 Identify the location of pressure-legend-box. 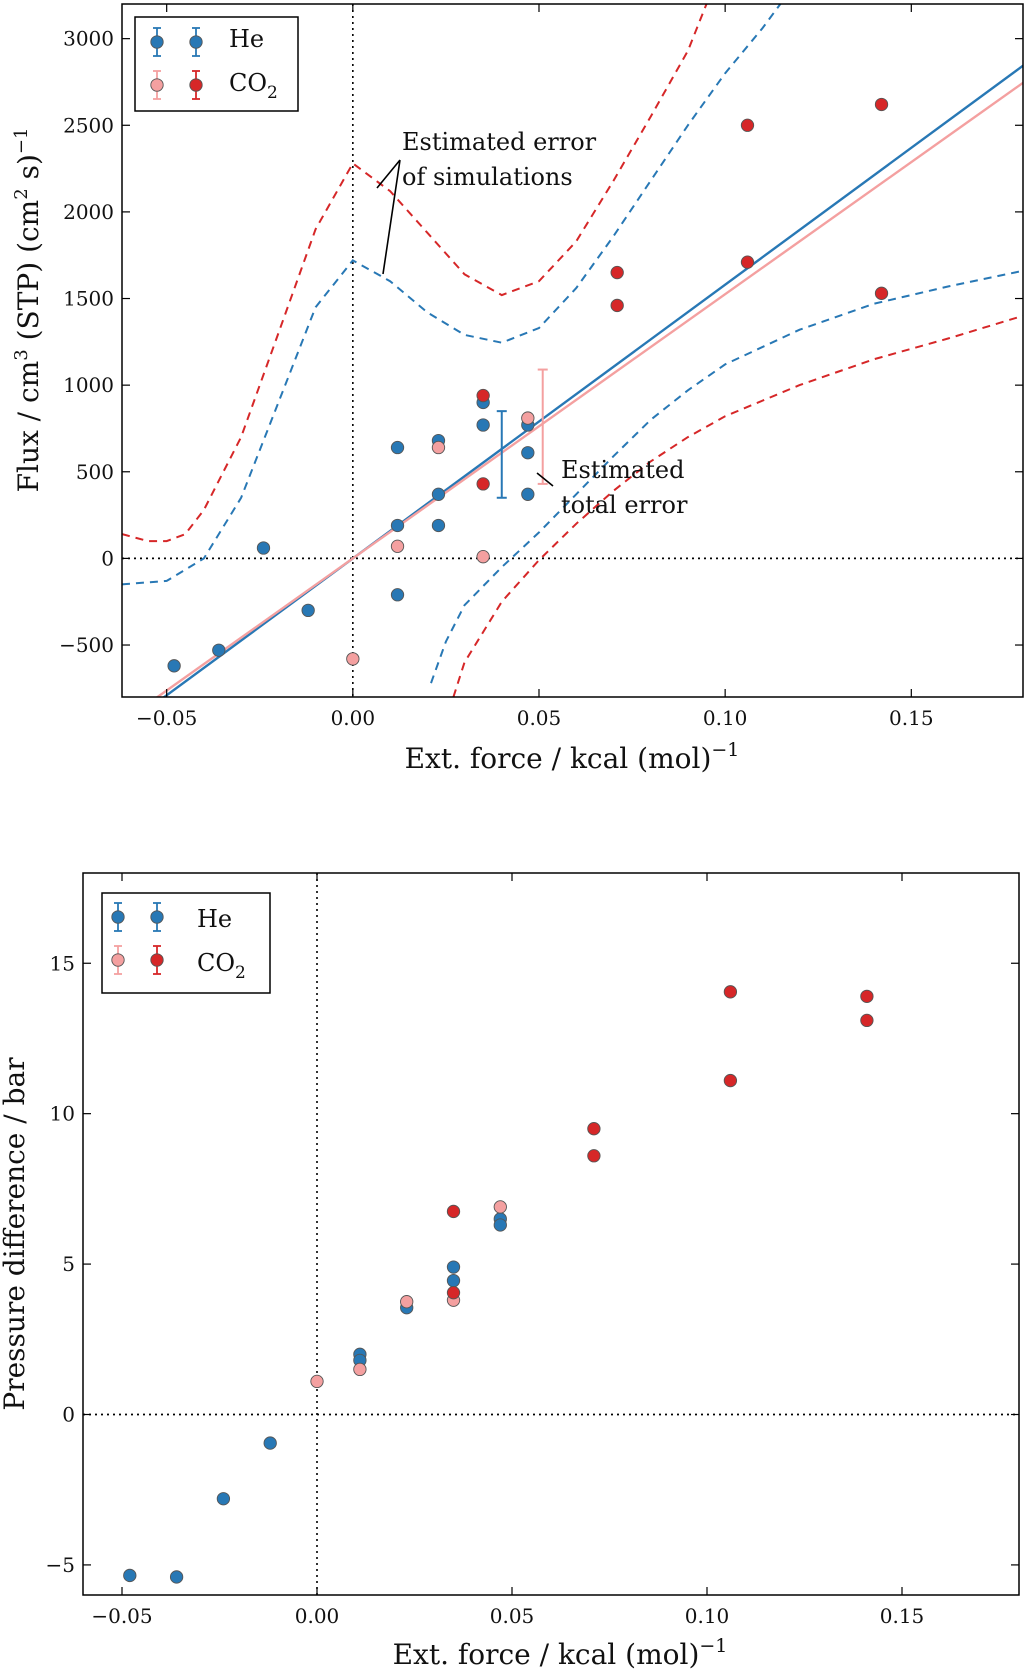
(186, 943).